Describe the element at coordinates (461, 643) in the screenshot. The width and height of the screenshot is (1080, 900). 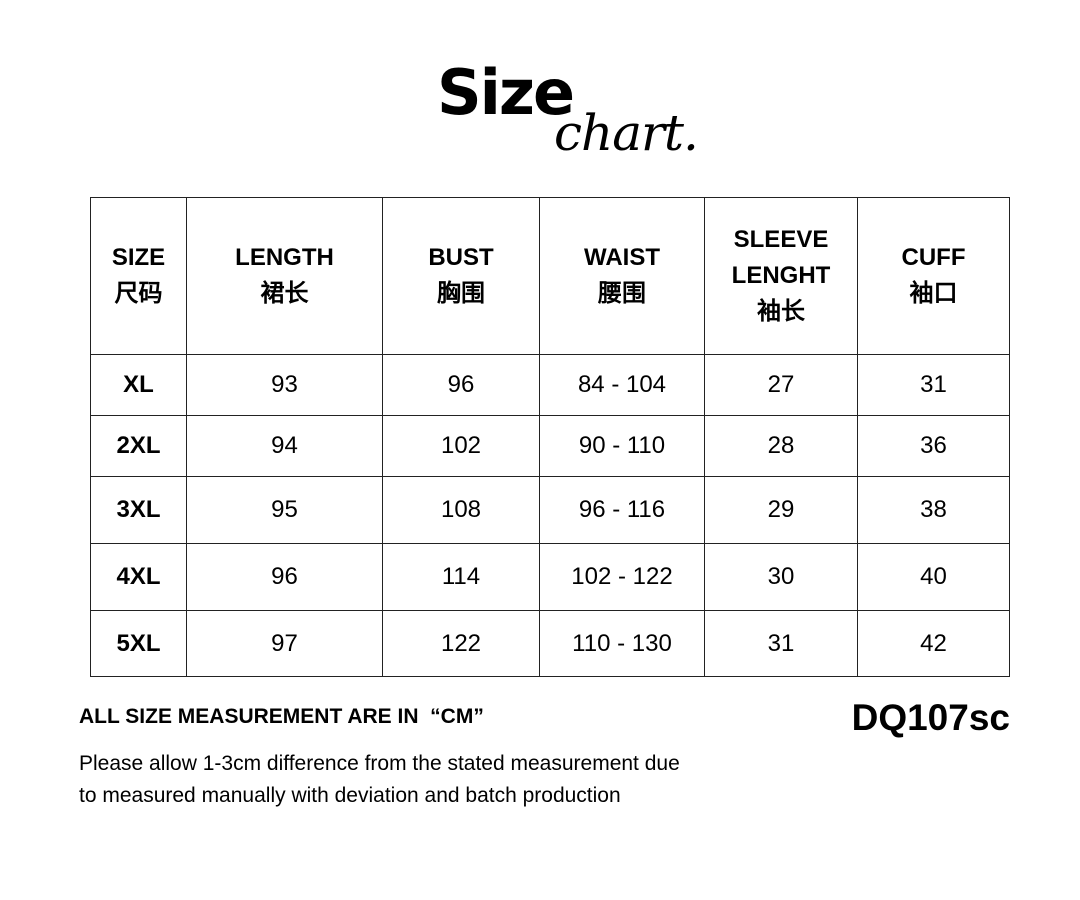
I see `value-cell: 122` at that location.